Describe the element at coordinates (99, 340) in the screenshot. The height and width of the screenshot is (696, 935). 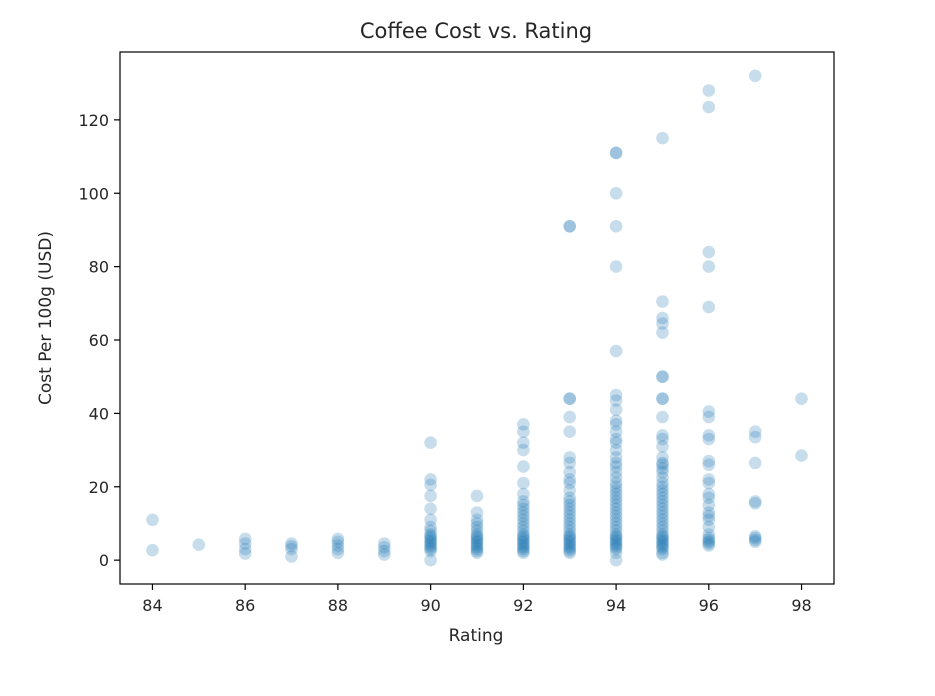
I see `y-axis: 0 20 40 60 80 100 120` at that location.